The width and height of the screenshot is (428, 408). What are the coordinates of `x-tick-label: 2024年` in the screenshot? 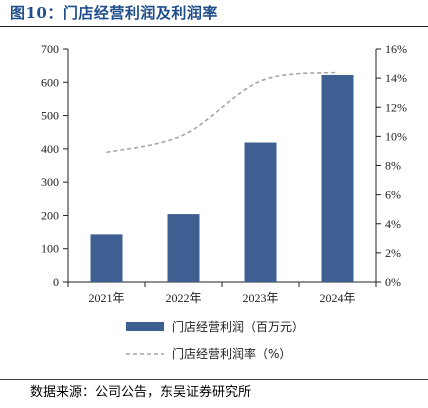 It's located at (337, 298).